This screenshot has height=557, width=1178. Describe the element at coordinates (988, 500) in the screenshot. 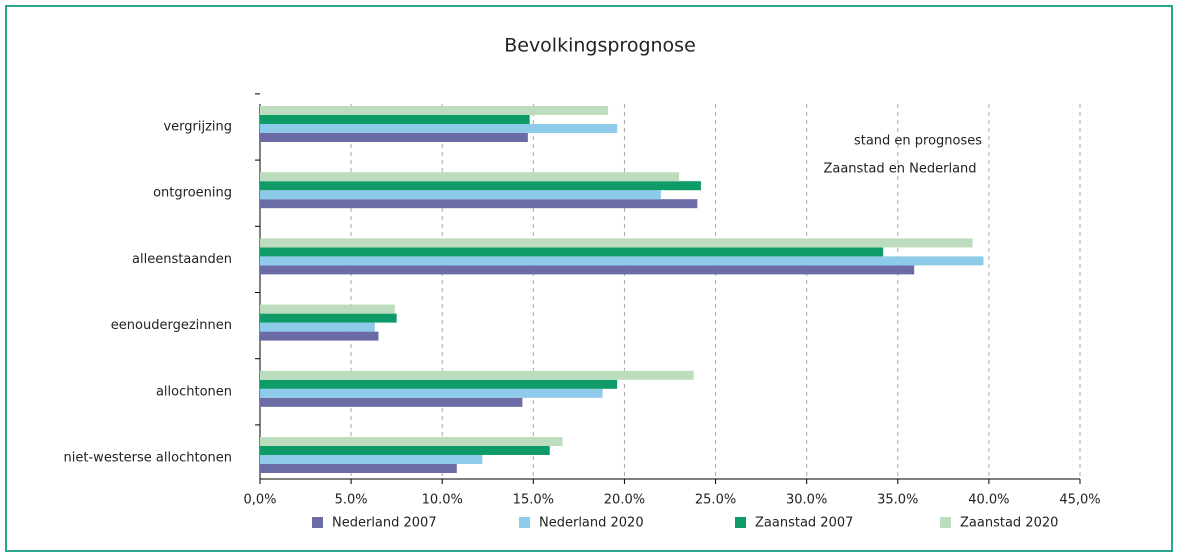

I see `x-tick-label: 40.0%` at that location.